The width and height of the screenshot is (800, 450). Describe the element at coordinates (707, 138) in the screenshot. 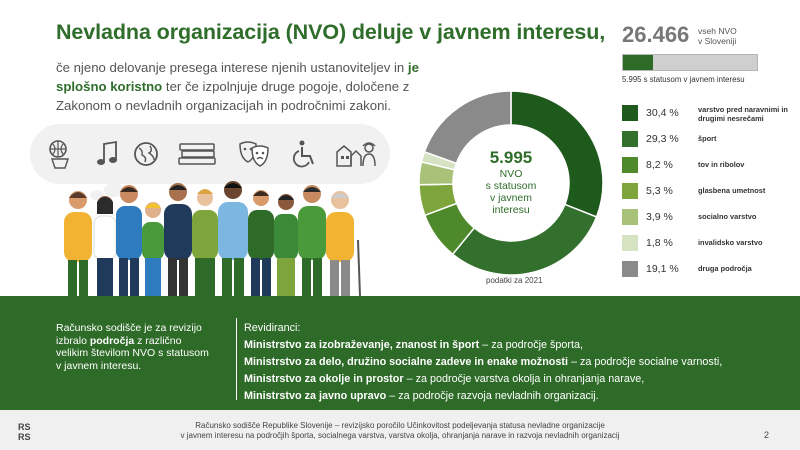

I see `legend-label: šport` at that location.